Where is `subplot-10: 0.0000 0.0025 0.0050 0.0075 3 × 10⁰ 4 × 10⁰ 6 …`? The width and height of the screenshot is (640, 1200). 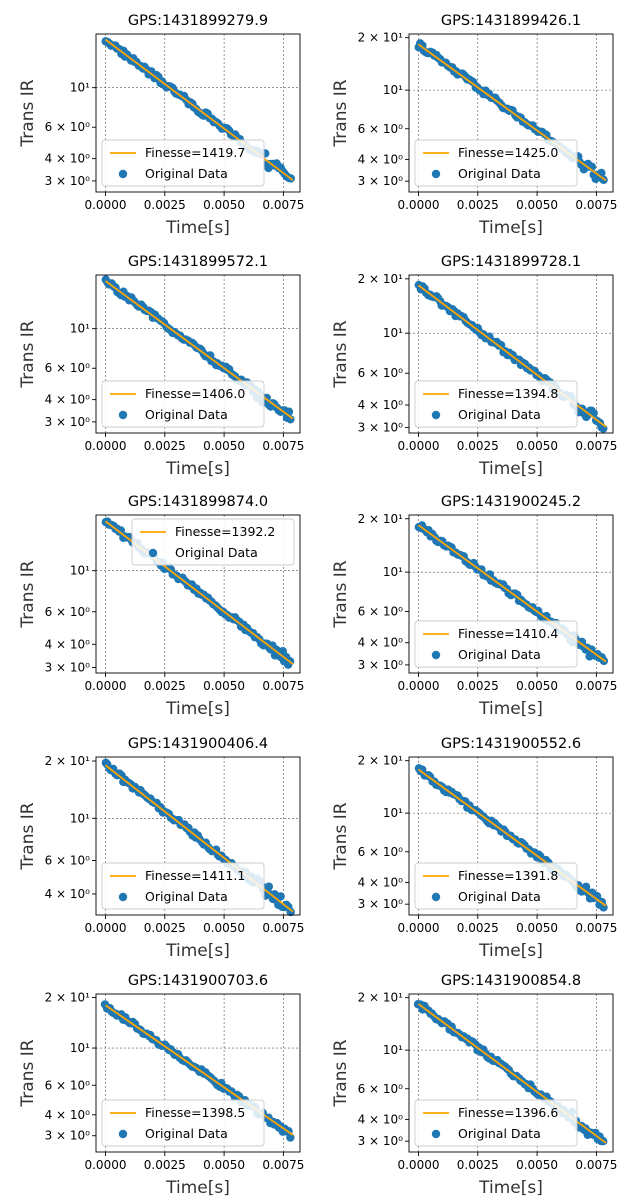 subplot-10: 0.0000 0.0025 0.0050 0.0075 3 × 10⁰ 4 × 10⁰ 6 … is located at coordinates (474, 1085).